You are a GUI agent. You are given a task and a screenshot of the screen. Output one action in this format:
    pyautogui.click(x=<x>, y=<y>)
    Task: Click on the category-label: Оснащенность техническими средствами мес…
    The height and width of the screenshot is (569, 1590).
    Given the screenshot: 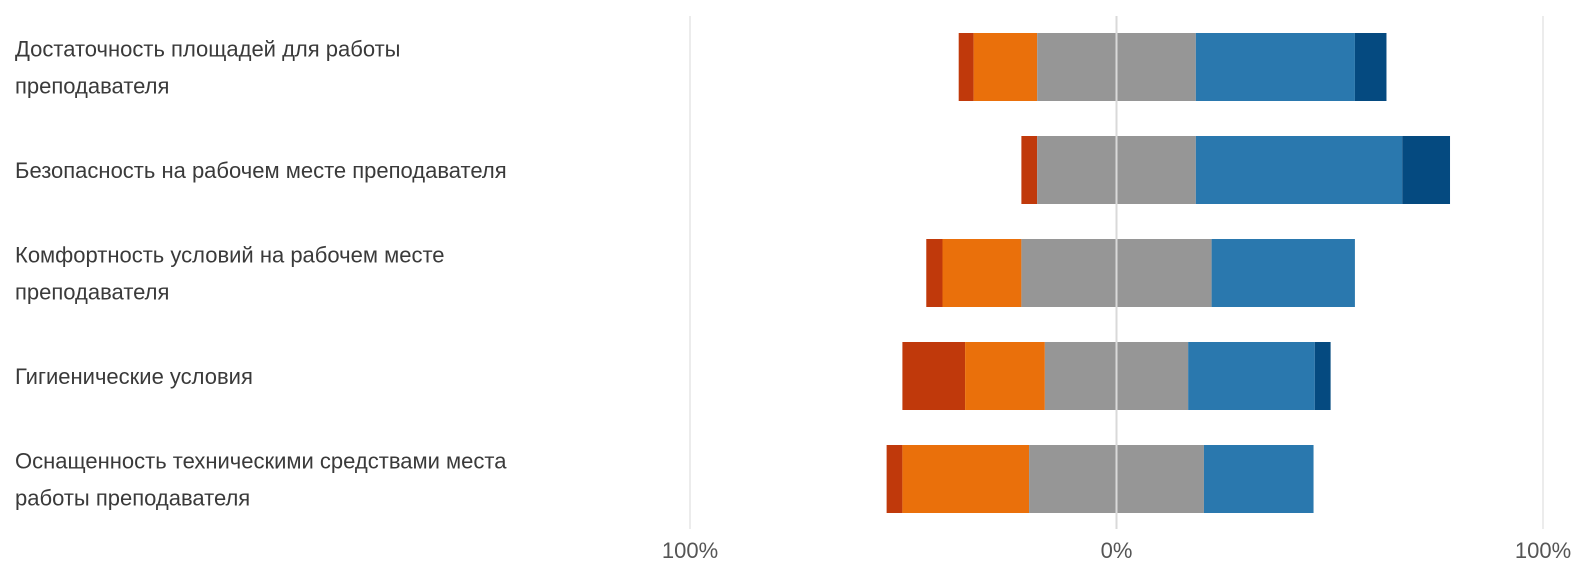 What is the action you would take?
    pyautogui.click(x=261, y=461)
    